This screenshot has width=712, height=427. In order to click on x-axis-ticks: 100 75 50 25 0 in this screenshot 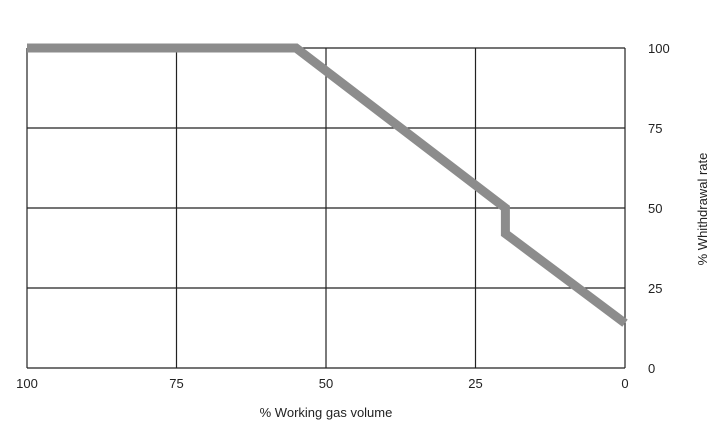, I will do `click(322, 383)`.